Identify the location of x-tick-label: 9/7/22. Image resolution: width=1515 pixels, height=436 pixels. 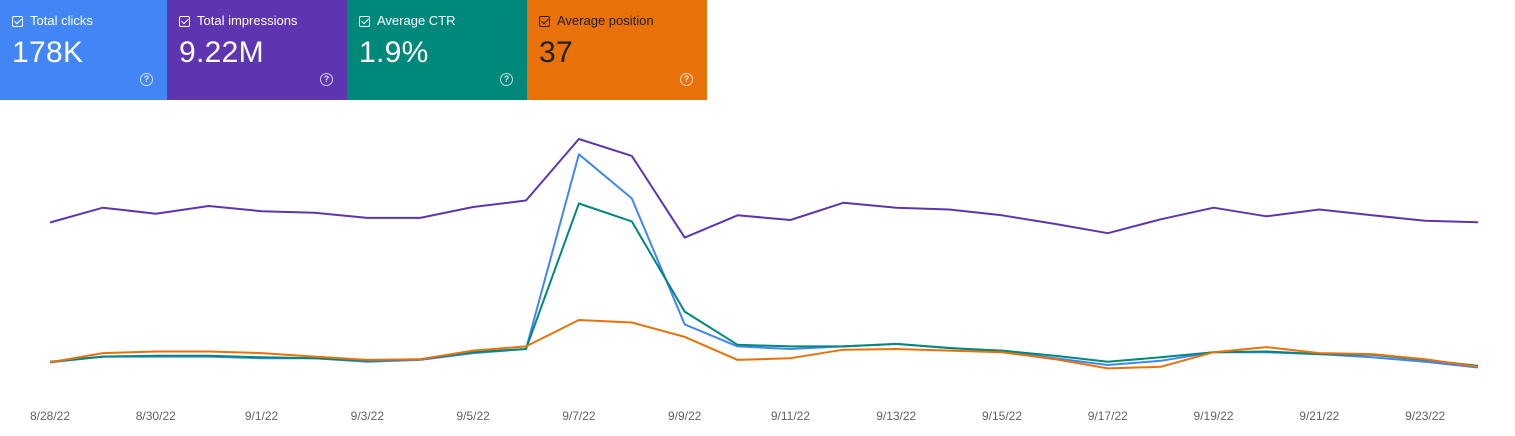
(579, 416).